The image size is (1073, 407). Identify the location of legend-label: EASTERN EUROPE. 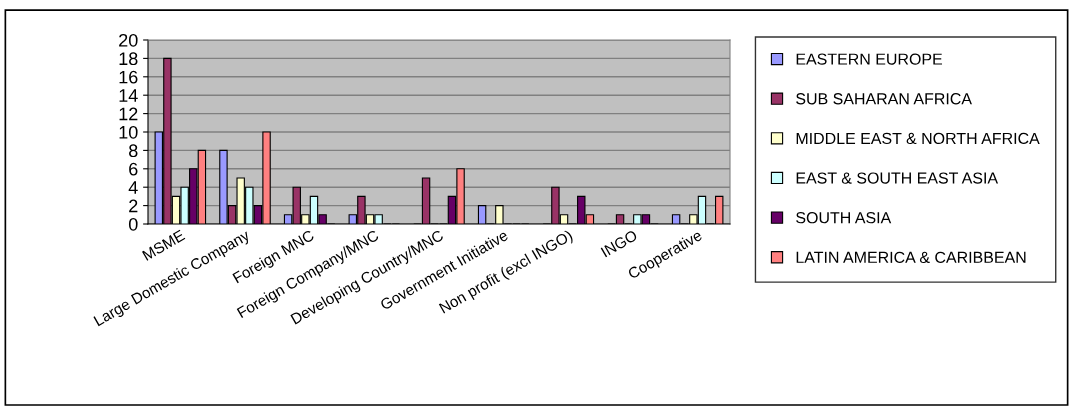
(869, 59).